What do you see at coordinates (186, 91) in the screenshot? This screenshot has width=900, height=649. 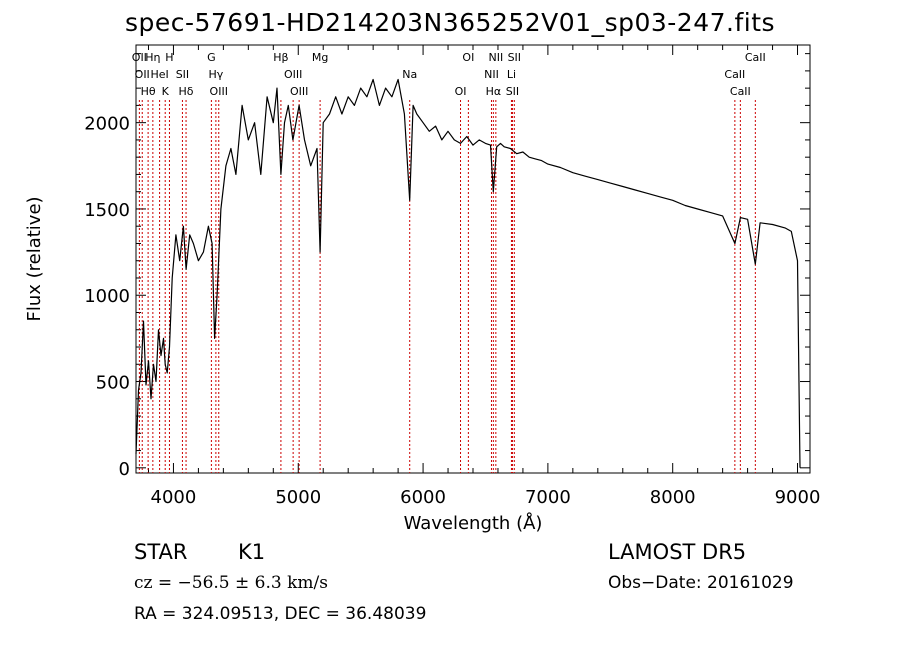 I see `line-marker-label: Hδ` at bounding box center [186, 91].